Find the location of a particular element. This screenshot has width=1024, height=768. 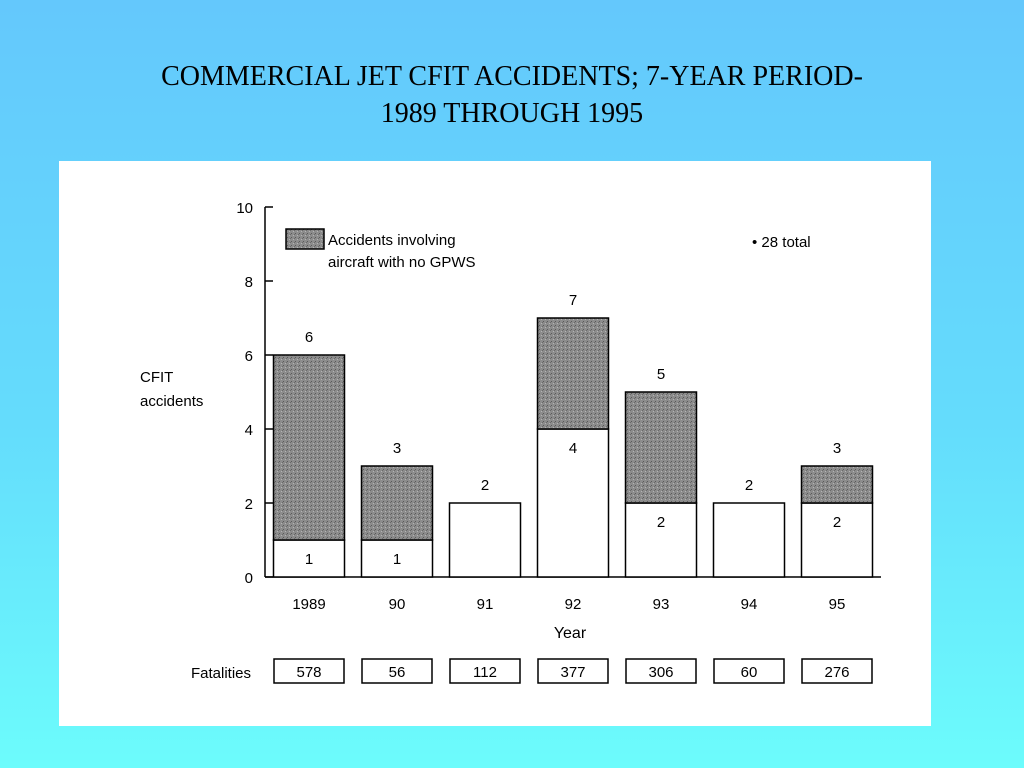

fatalities-value: 578 is located at coordinates (308, 672).